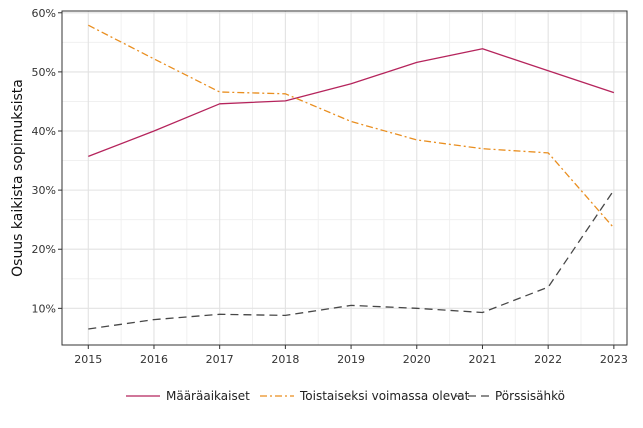 This screenshot has height=428, width=643. What do you see at coordinates (351, 359) in the screenshot?
I see `x-tick-label: 2019` at bounding box center [351, 359].